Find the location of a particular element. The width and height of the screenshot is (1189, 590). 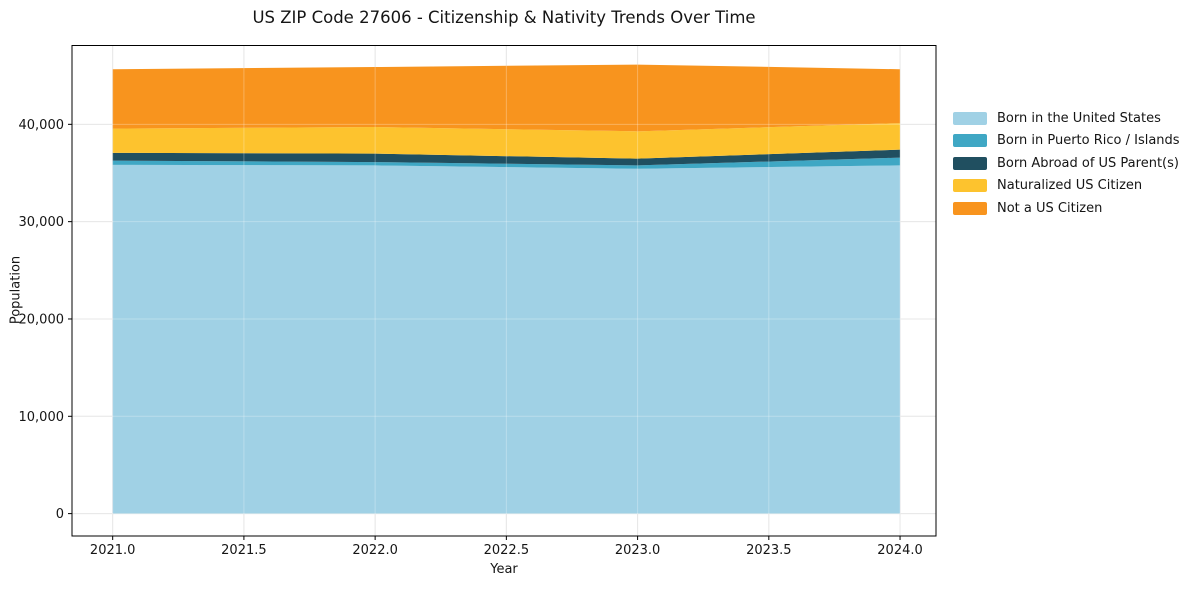

x-tick-label: 2021.5 is located at coordinates (244, 550).